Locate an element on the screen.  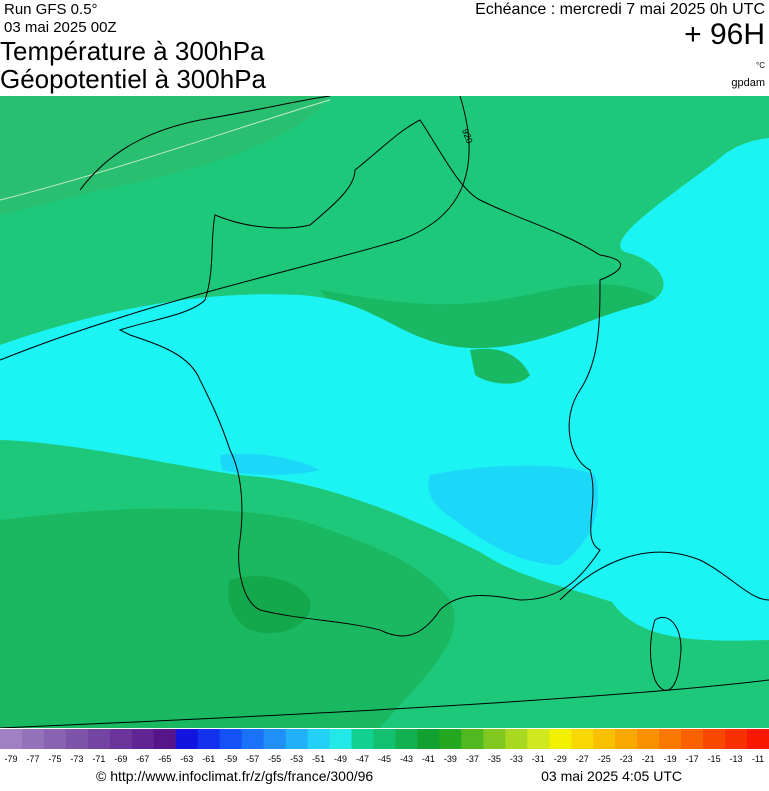
footer-issued: 03 mai 2025 4:05 UTC is located at coordinates (611, 776).